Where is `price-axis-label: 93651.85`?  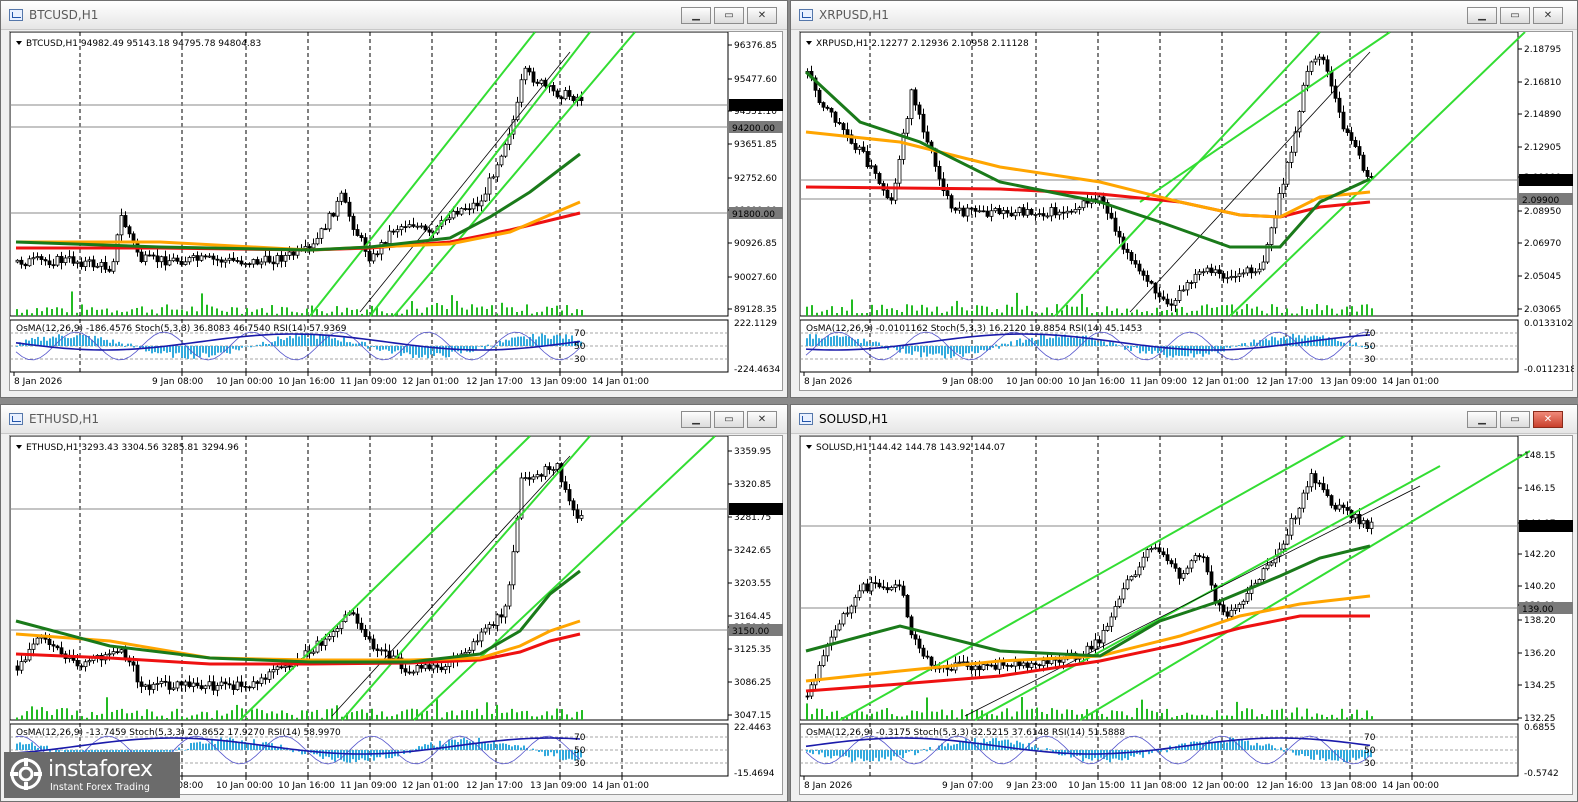
price-axis-label: 93651.85 is located at coordinates (755, 145).